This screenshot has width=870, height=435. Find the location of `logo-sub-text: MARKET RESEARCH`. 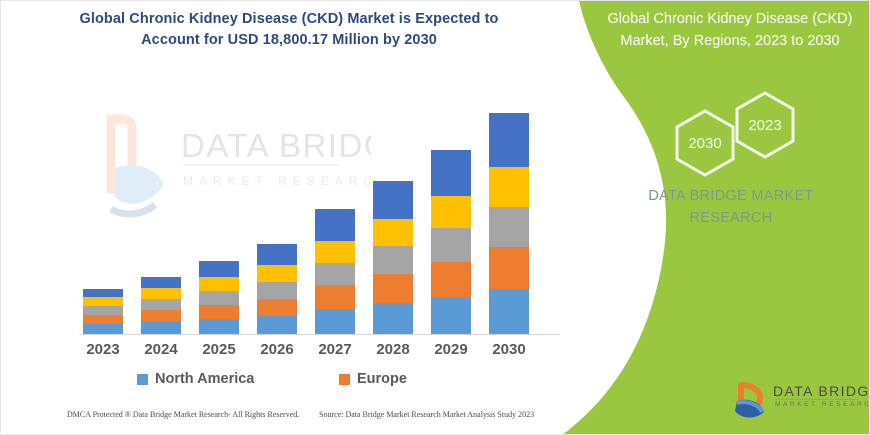

logo-sub-text: MARKET RESEARCH is located at coordinates (822, 404).